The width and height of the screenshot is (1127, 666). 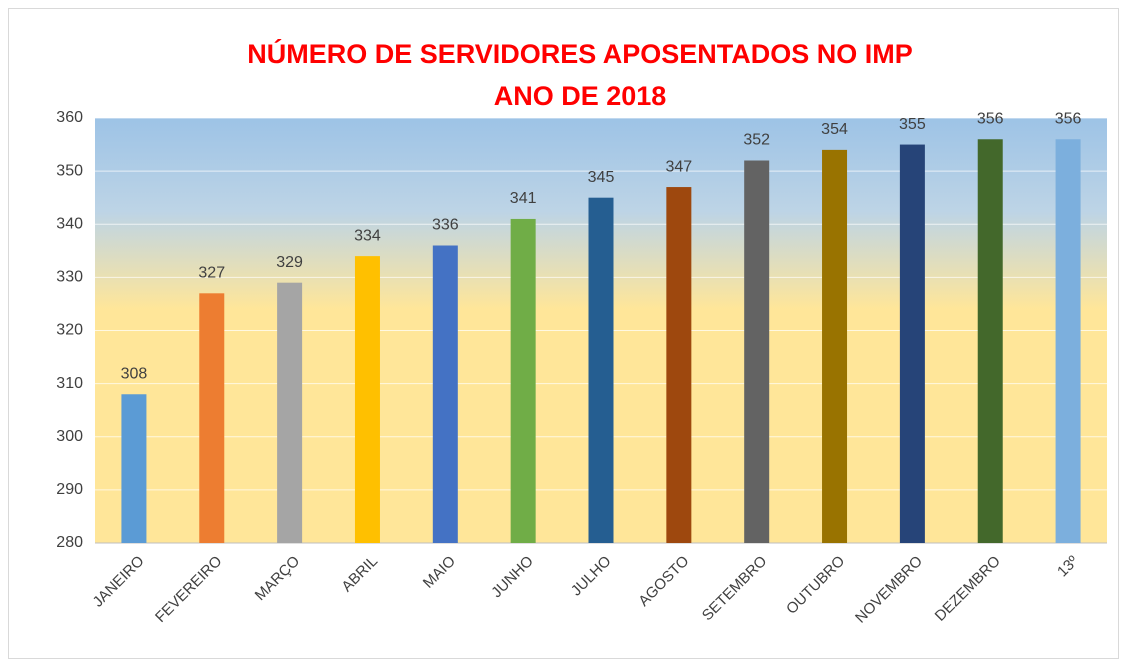 I want to click on y-tick-label: 340, so click(x=69, y=223).